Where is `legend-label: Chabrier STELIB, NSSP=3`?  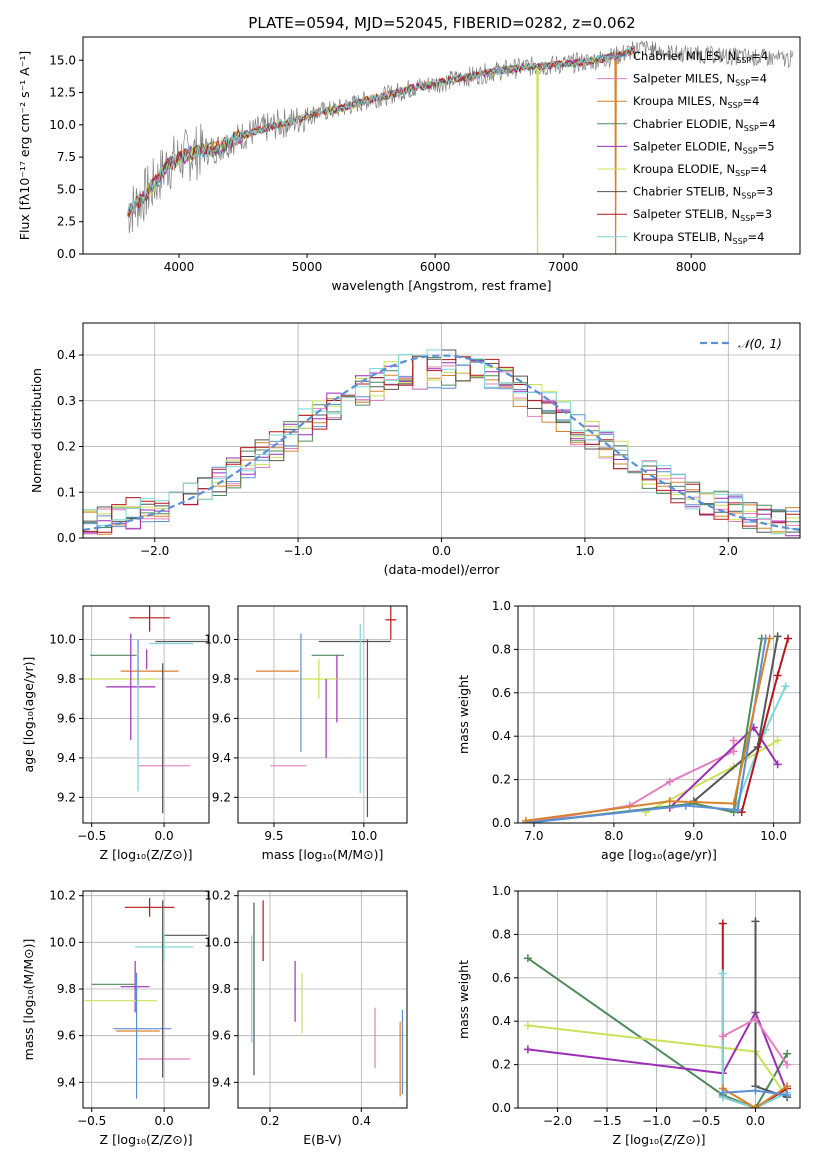 legend-label: Chabrier STELIB, NSSP=3 is located at coordinates (703, 193).